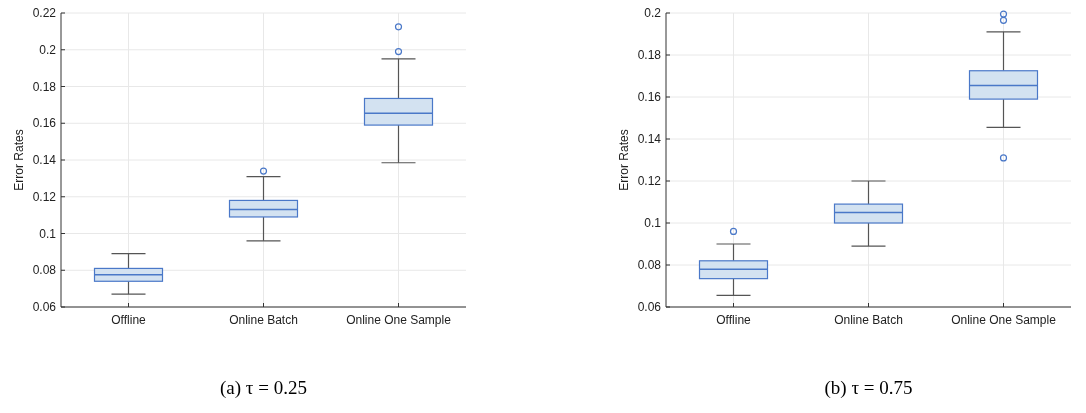 The width and height of the screenshot is (1086, 413). What do you see at coordinates (263, 388) in the screenshot?
I see `text: (a) τ = 0.25` at bounding box center [263, 388].